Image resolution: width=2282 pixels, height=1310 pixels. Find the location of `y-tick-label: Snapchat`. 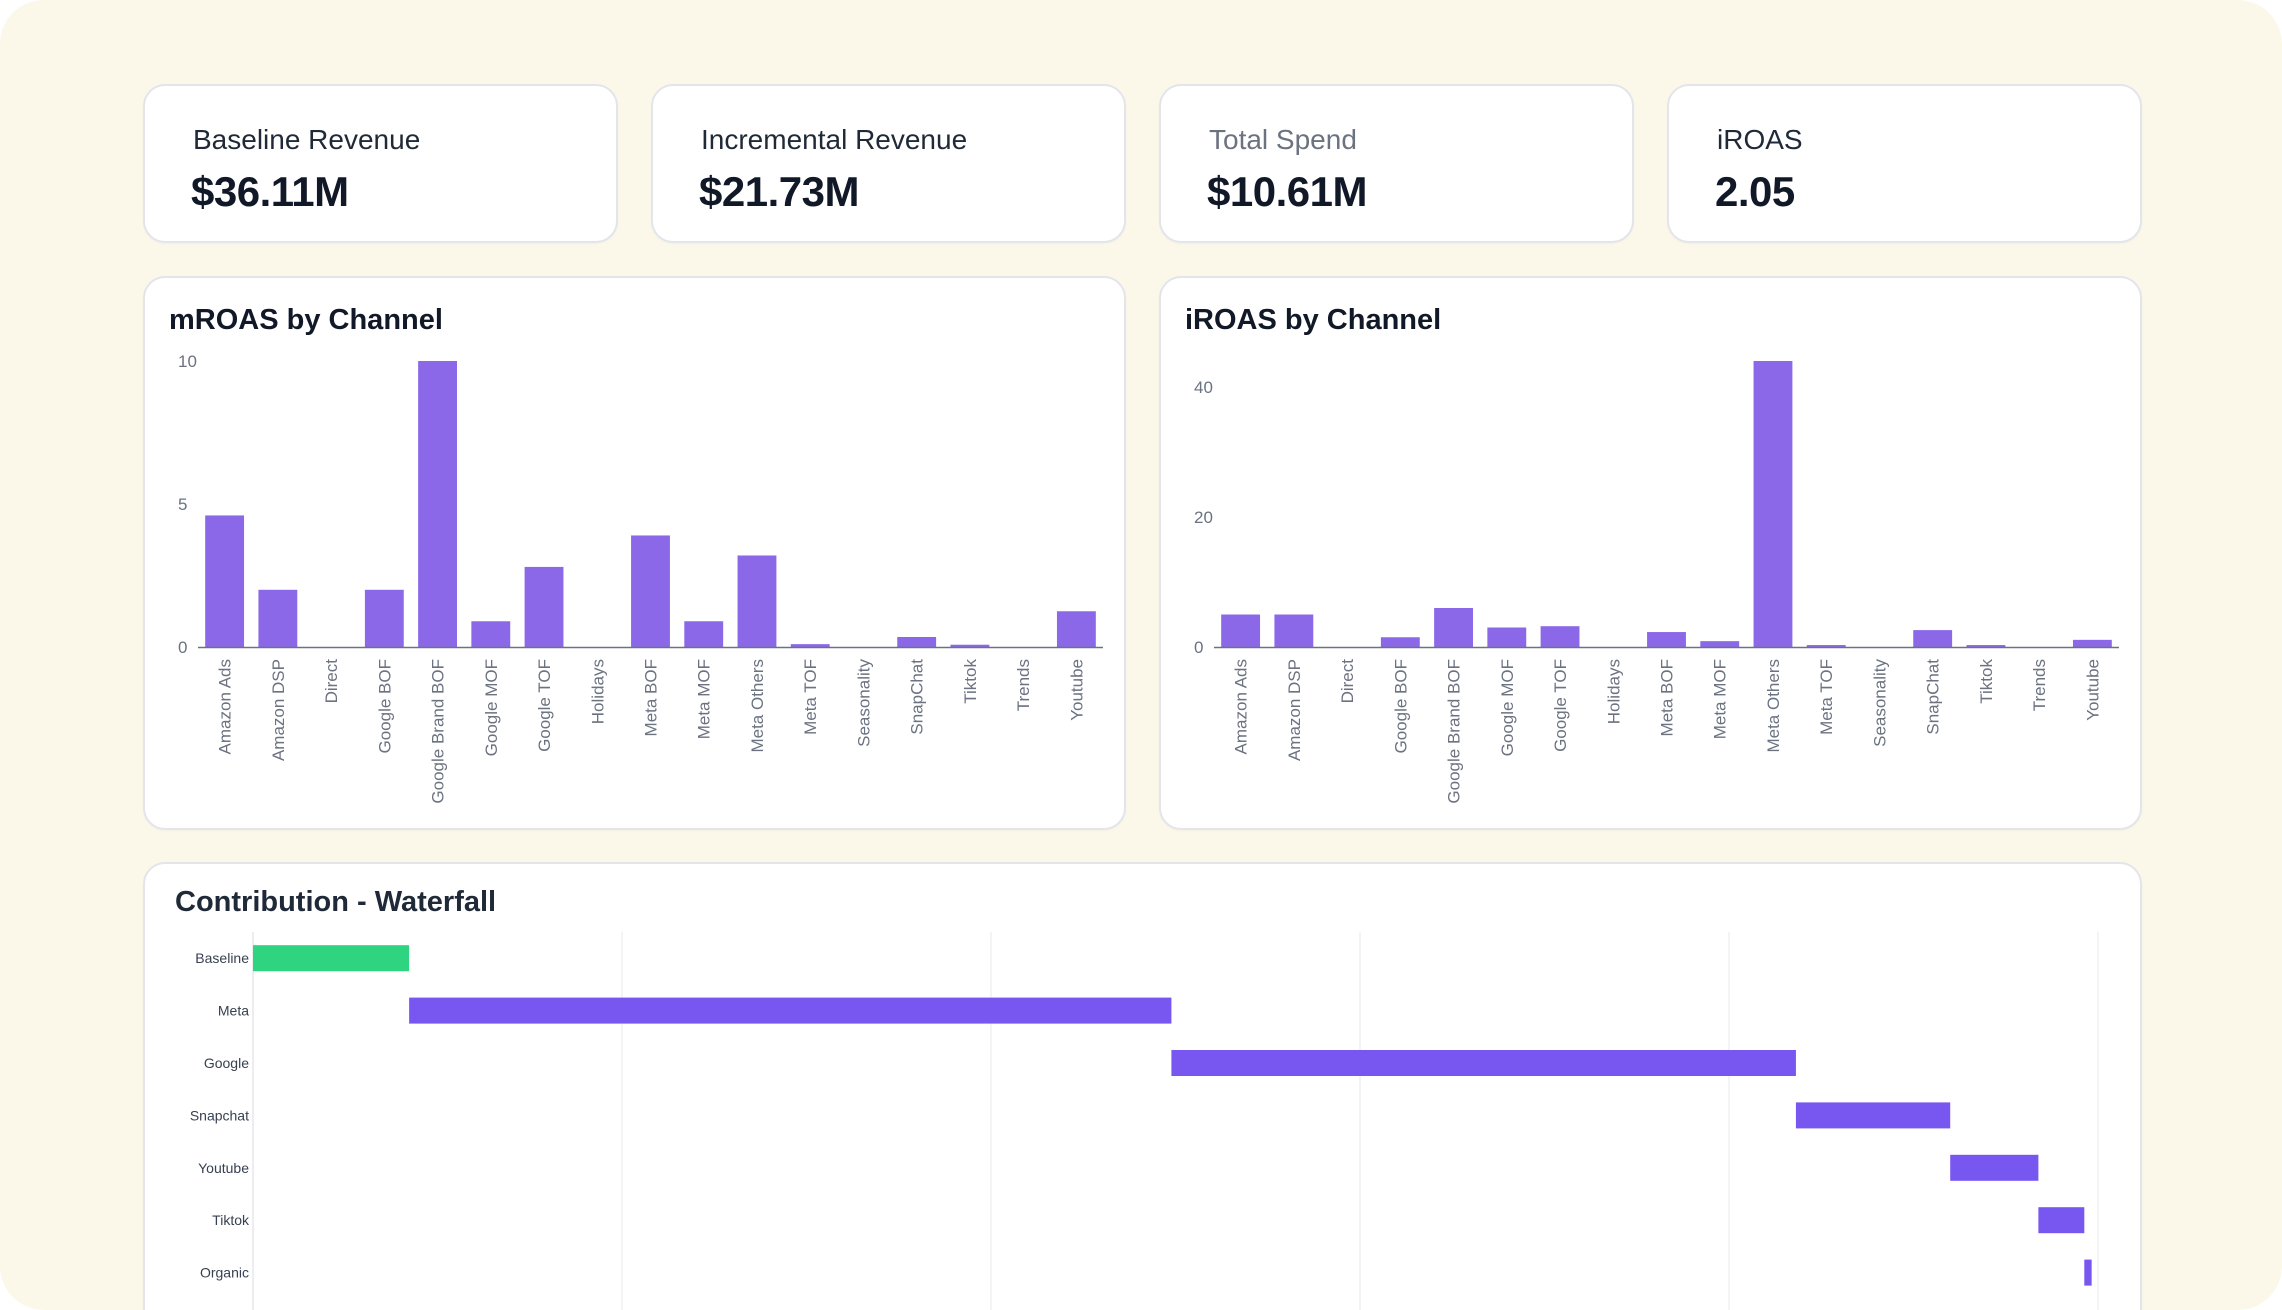

y-tick-label: Snapchat is located at coordinates (219, 1115).